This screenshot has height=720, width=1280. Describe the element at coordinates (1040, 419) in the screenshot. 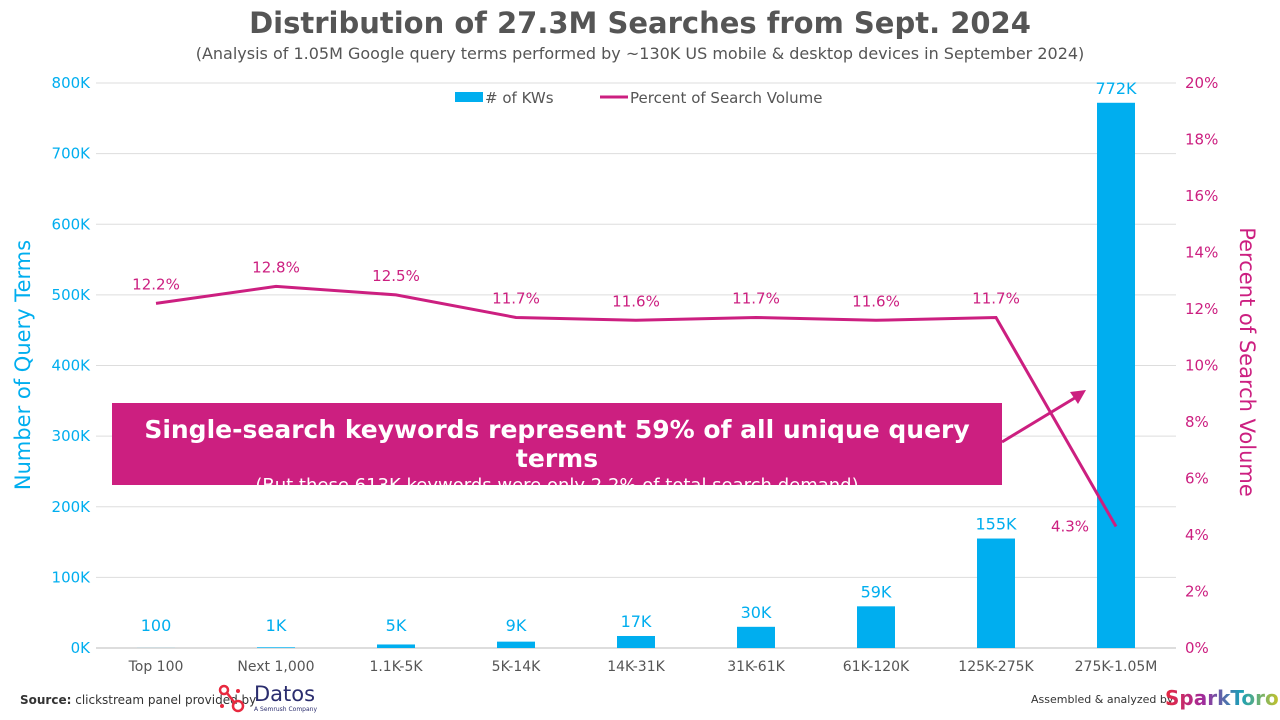

I see `annotation-arrow` at that location.